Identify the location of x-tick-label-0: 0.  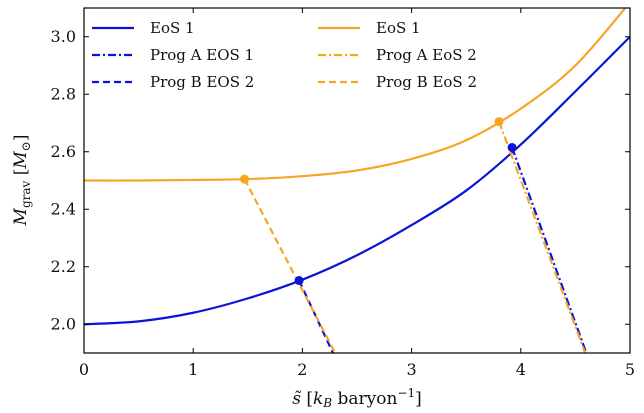
(84, 369).